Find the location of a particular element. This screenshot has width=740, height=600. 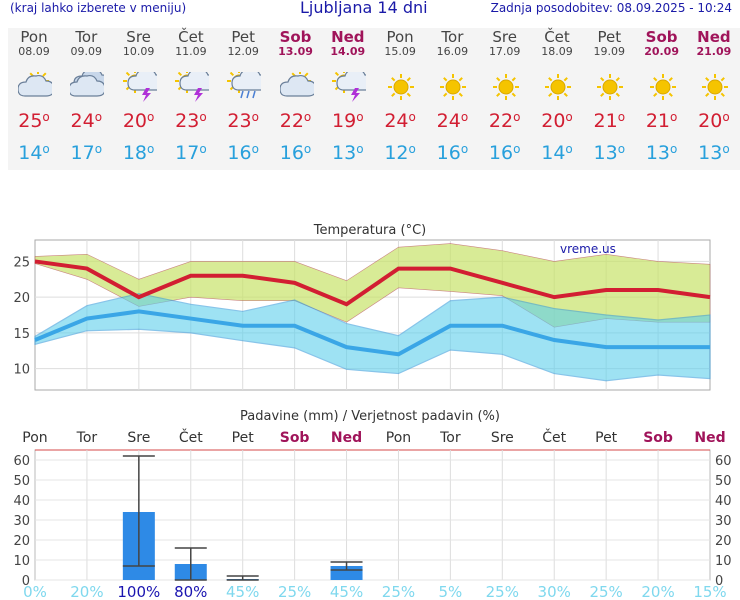

sun-rain-icon is located at coordinates (244, 85).